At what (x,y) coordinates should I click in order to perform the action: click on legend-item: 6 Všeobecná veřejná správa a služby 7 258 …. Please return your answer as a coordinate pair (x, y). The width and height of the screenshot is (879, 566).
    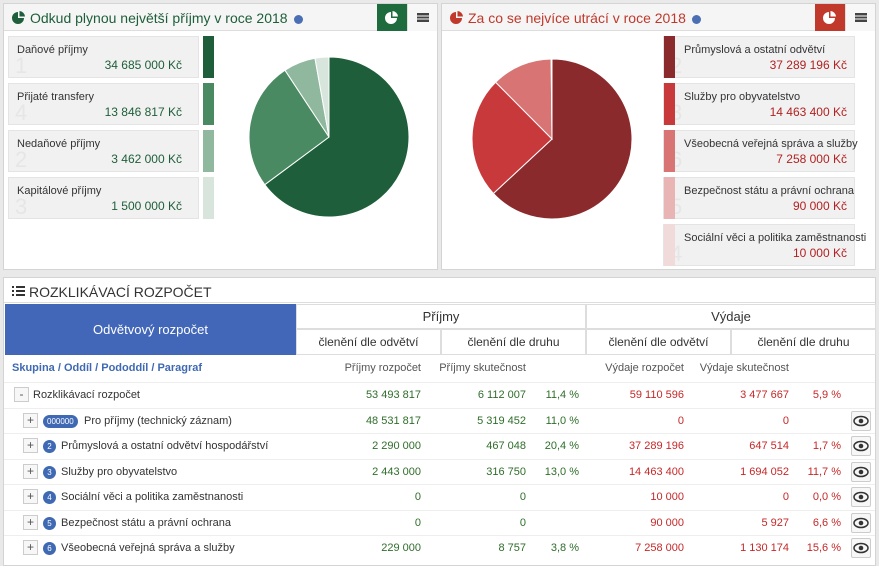
    Looking at the image, I should click on (760, 151).